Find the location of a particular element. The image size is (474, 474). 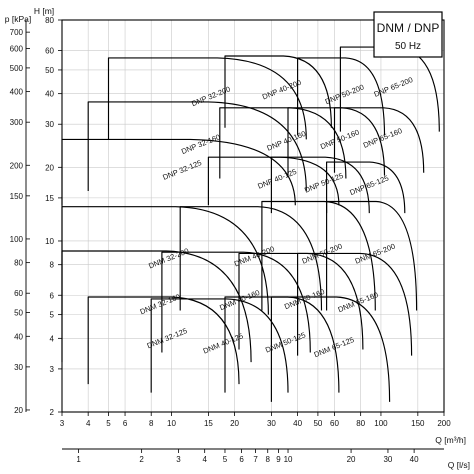

ls-tick-label: 8 is located at coordinates (268, 459).